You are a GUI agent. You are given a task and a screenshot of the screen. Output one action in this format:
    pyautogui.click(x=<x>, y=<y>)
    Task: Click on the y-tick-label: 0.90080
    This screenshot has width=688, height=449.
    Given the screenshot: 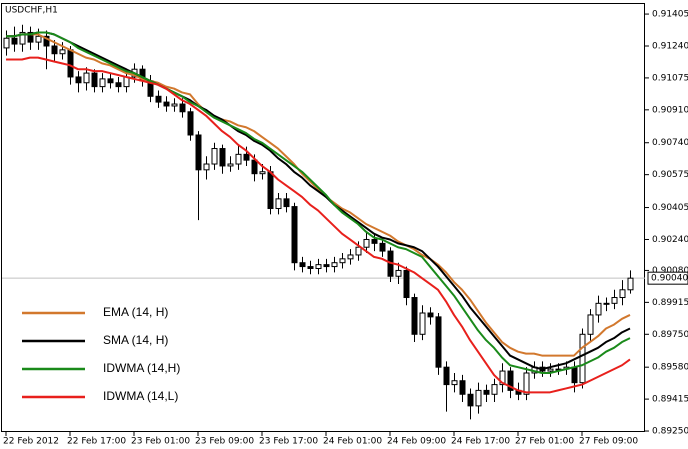 What is the action you would take?
    pyautogui.click(x=670, y=271)
    